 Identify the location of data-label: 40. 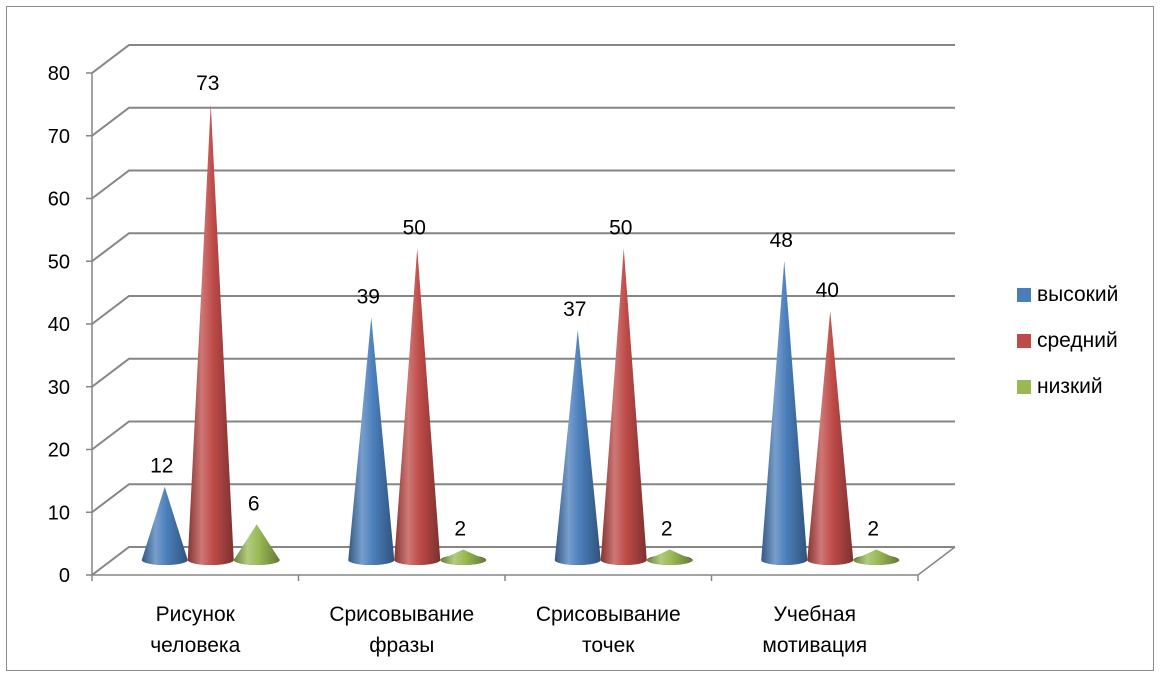
(827, 290).